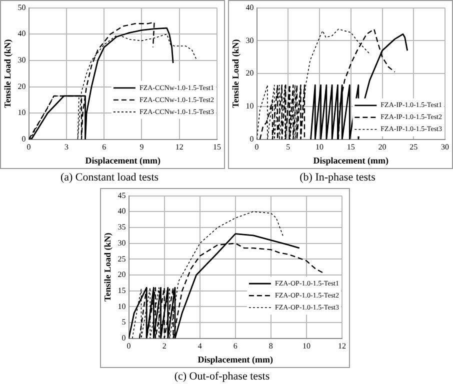 This screenshot has height=384, width=453. Describe the element at coordinates (338, 177) in the screenshot. I see `text: (b) In-phase tests` at that location.